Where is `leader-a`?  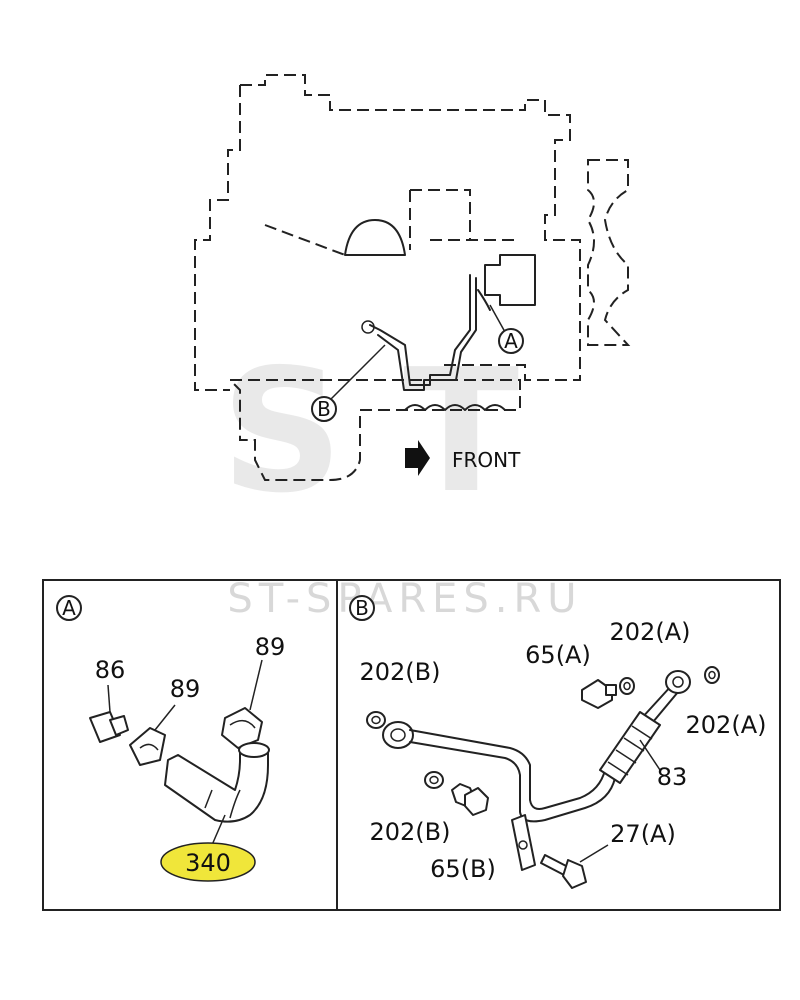 leader-a is located at coordinates (497, 318).